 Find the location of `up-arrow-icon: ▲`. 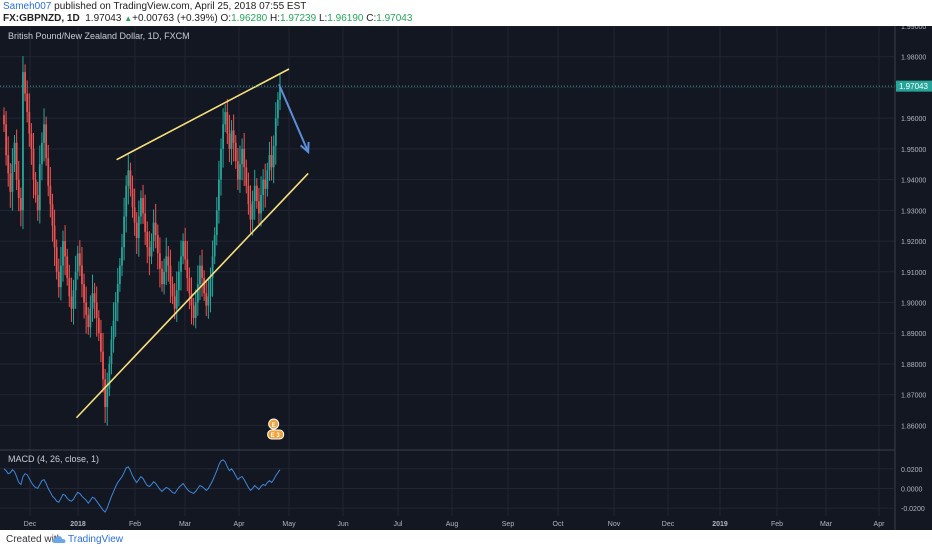

up-arrow-icon: ▲ is located at coordinates (128, 18).